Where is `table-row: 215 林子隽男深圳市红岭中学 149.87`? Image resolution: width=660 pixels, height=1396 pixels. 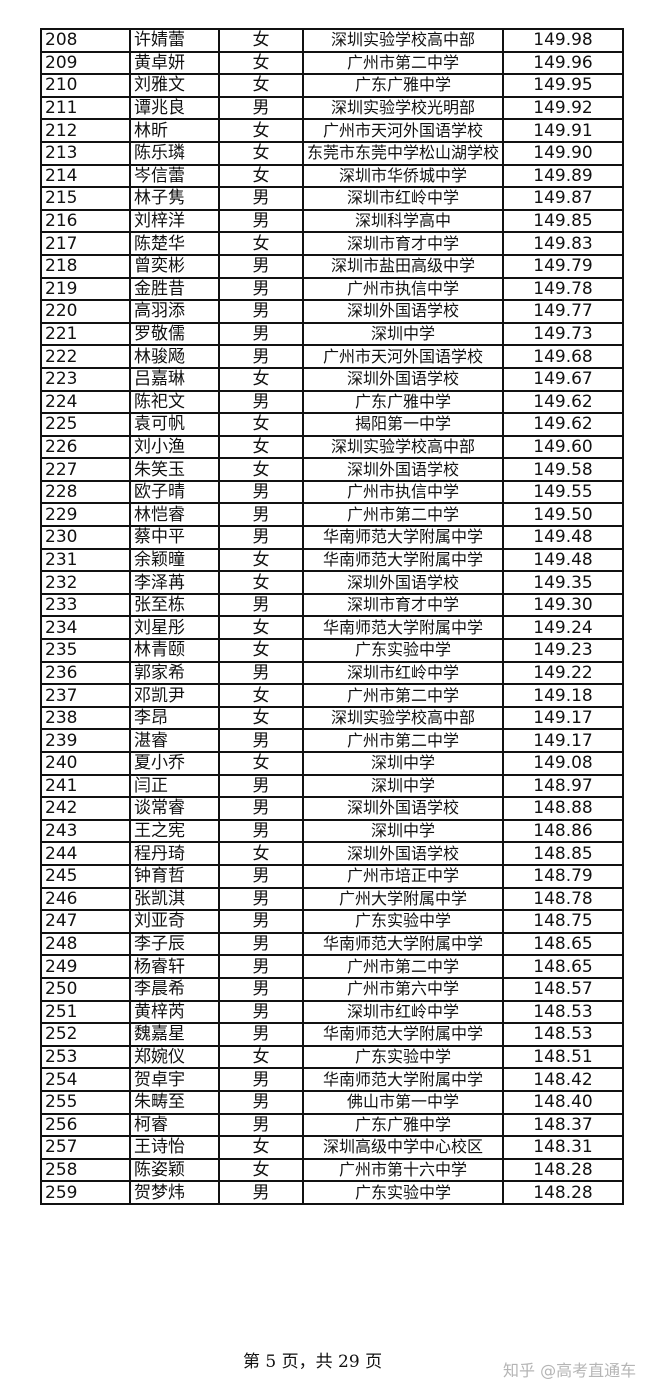 table-row: 215 林子隽男深圳市红岭中学 149.87 is located at coordinates (332, 198).